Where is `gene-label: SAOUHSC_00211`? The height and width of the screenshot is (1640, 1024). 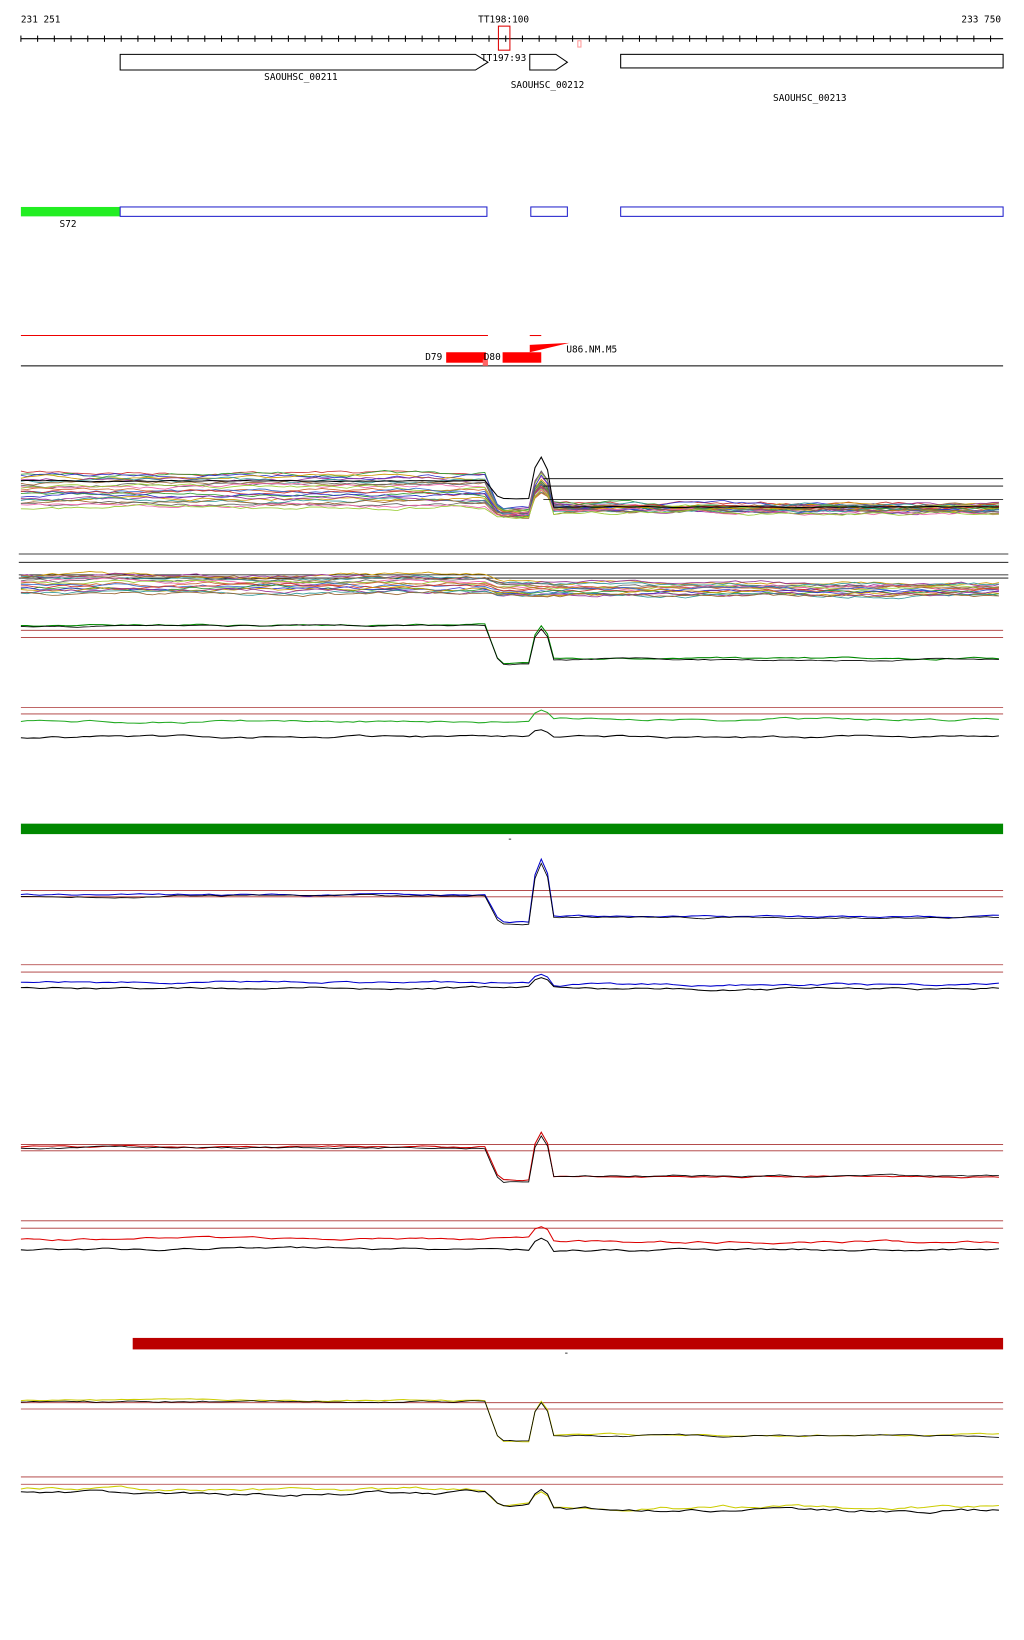 gene-label: SAOUHSC_00211 is located at coordinates (301, 77).